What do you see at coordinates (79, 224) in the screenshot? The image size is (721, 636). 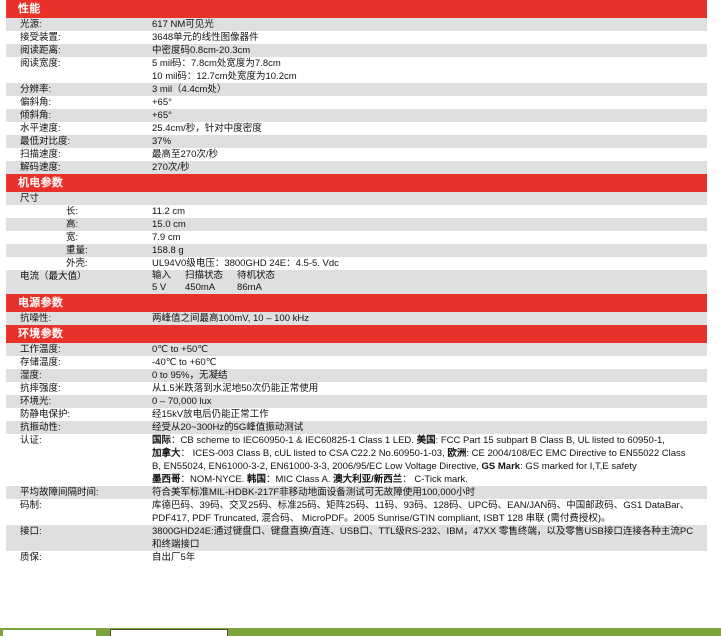 I see `spec-row-label: 高:` at bounding box center [79, 224].